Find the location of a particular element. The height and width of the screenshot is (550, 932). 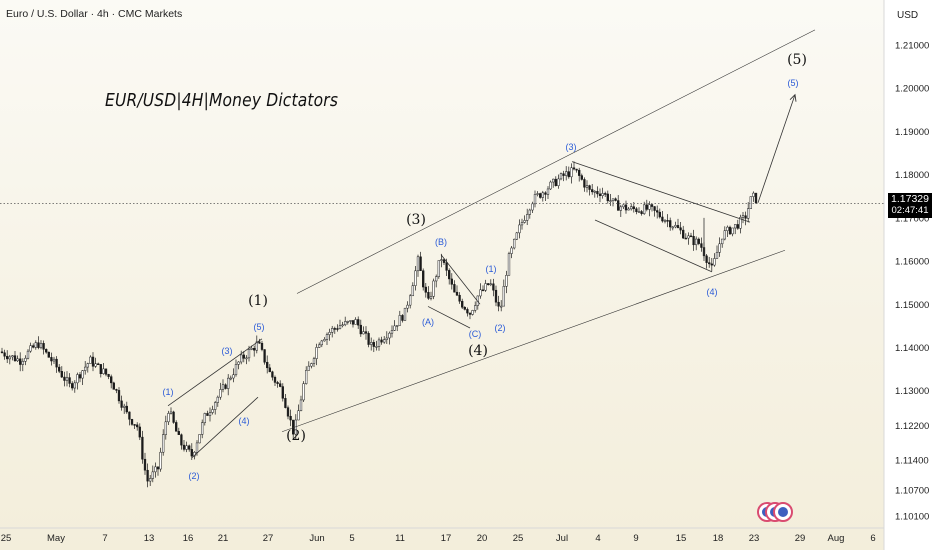

date-tick-label: 25 is located at coordinates (6, 538).